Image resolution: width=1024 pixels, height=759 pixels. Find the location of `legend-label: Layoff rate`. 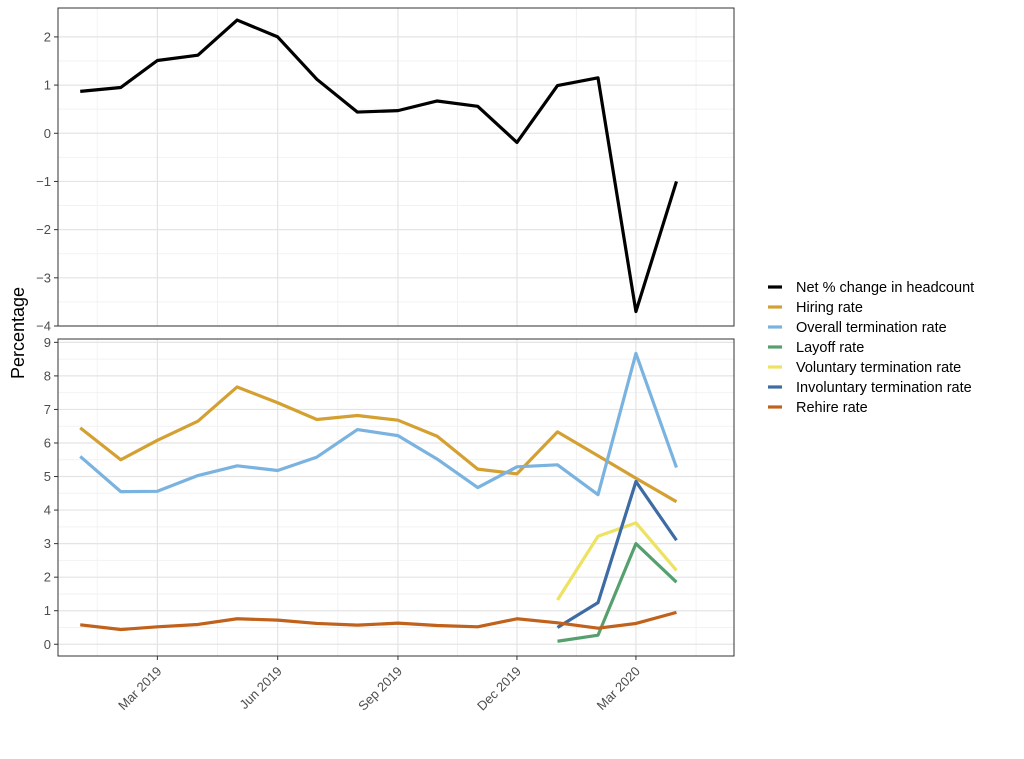

legend-label: Layoff rate is located at coordinates (830, 348).